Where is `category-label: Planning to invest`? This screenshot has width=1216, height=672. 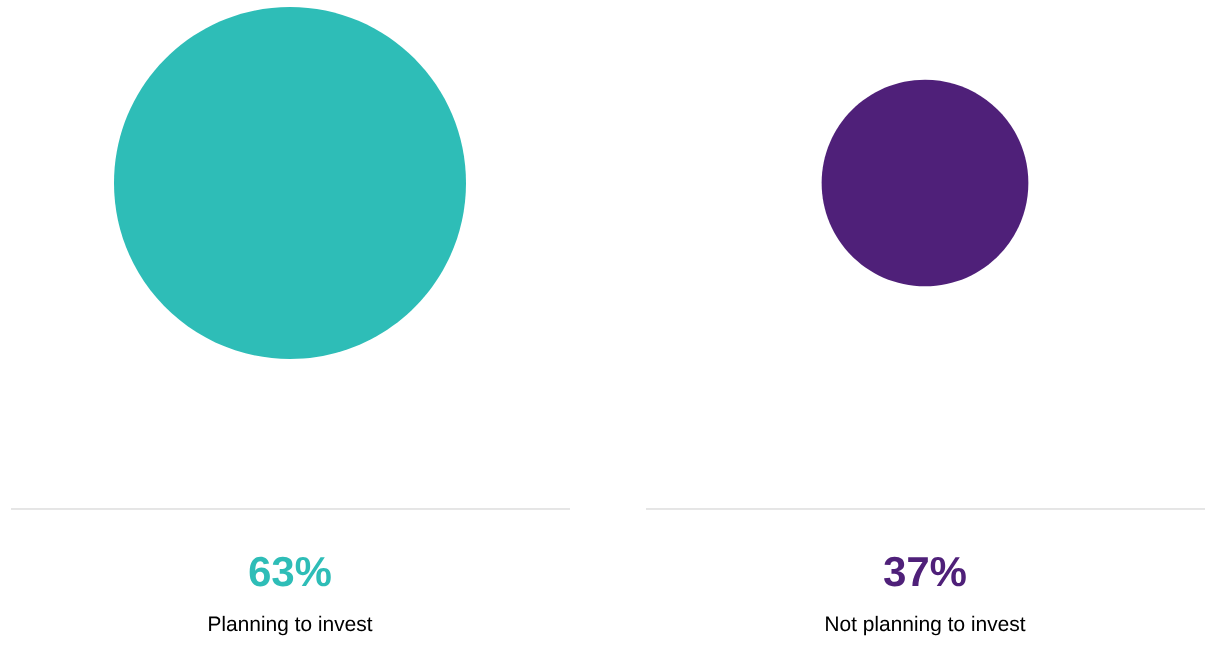
category-label: Planning to invest is located at coordinates (291, 625).